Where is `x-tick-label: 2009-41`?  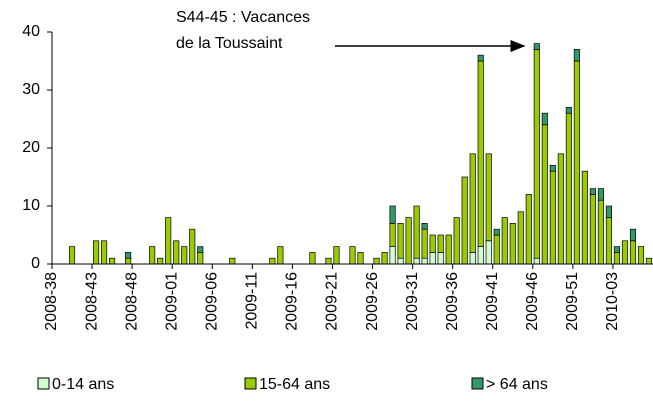 x-tick-label: 2009-41 is located at coordinates (492, 301).